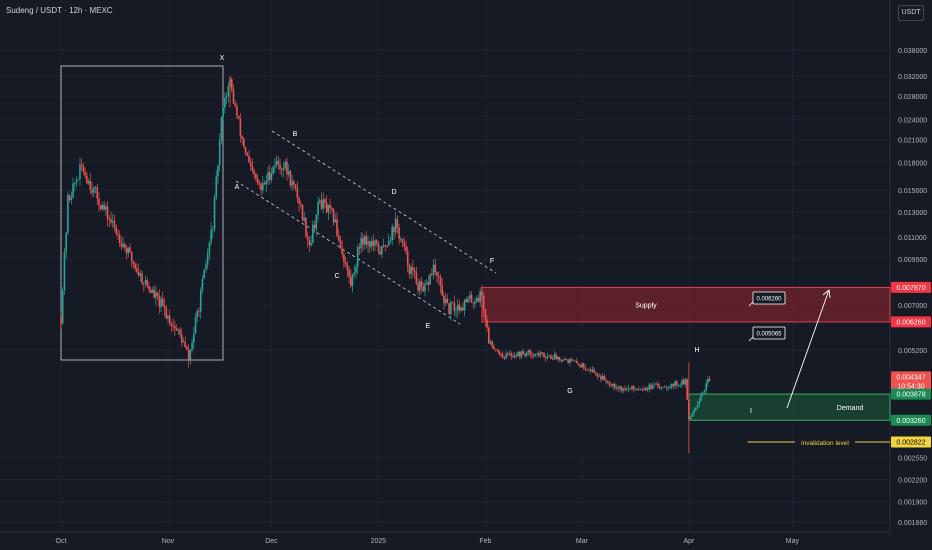 The image size is (932, 550). What do you see at coordinates (793, 541) in the screenshot?
I see `x-tick-label: May` at bounding box center [793, 541].